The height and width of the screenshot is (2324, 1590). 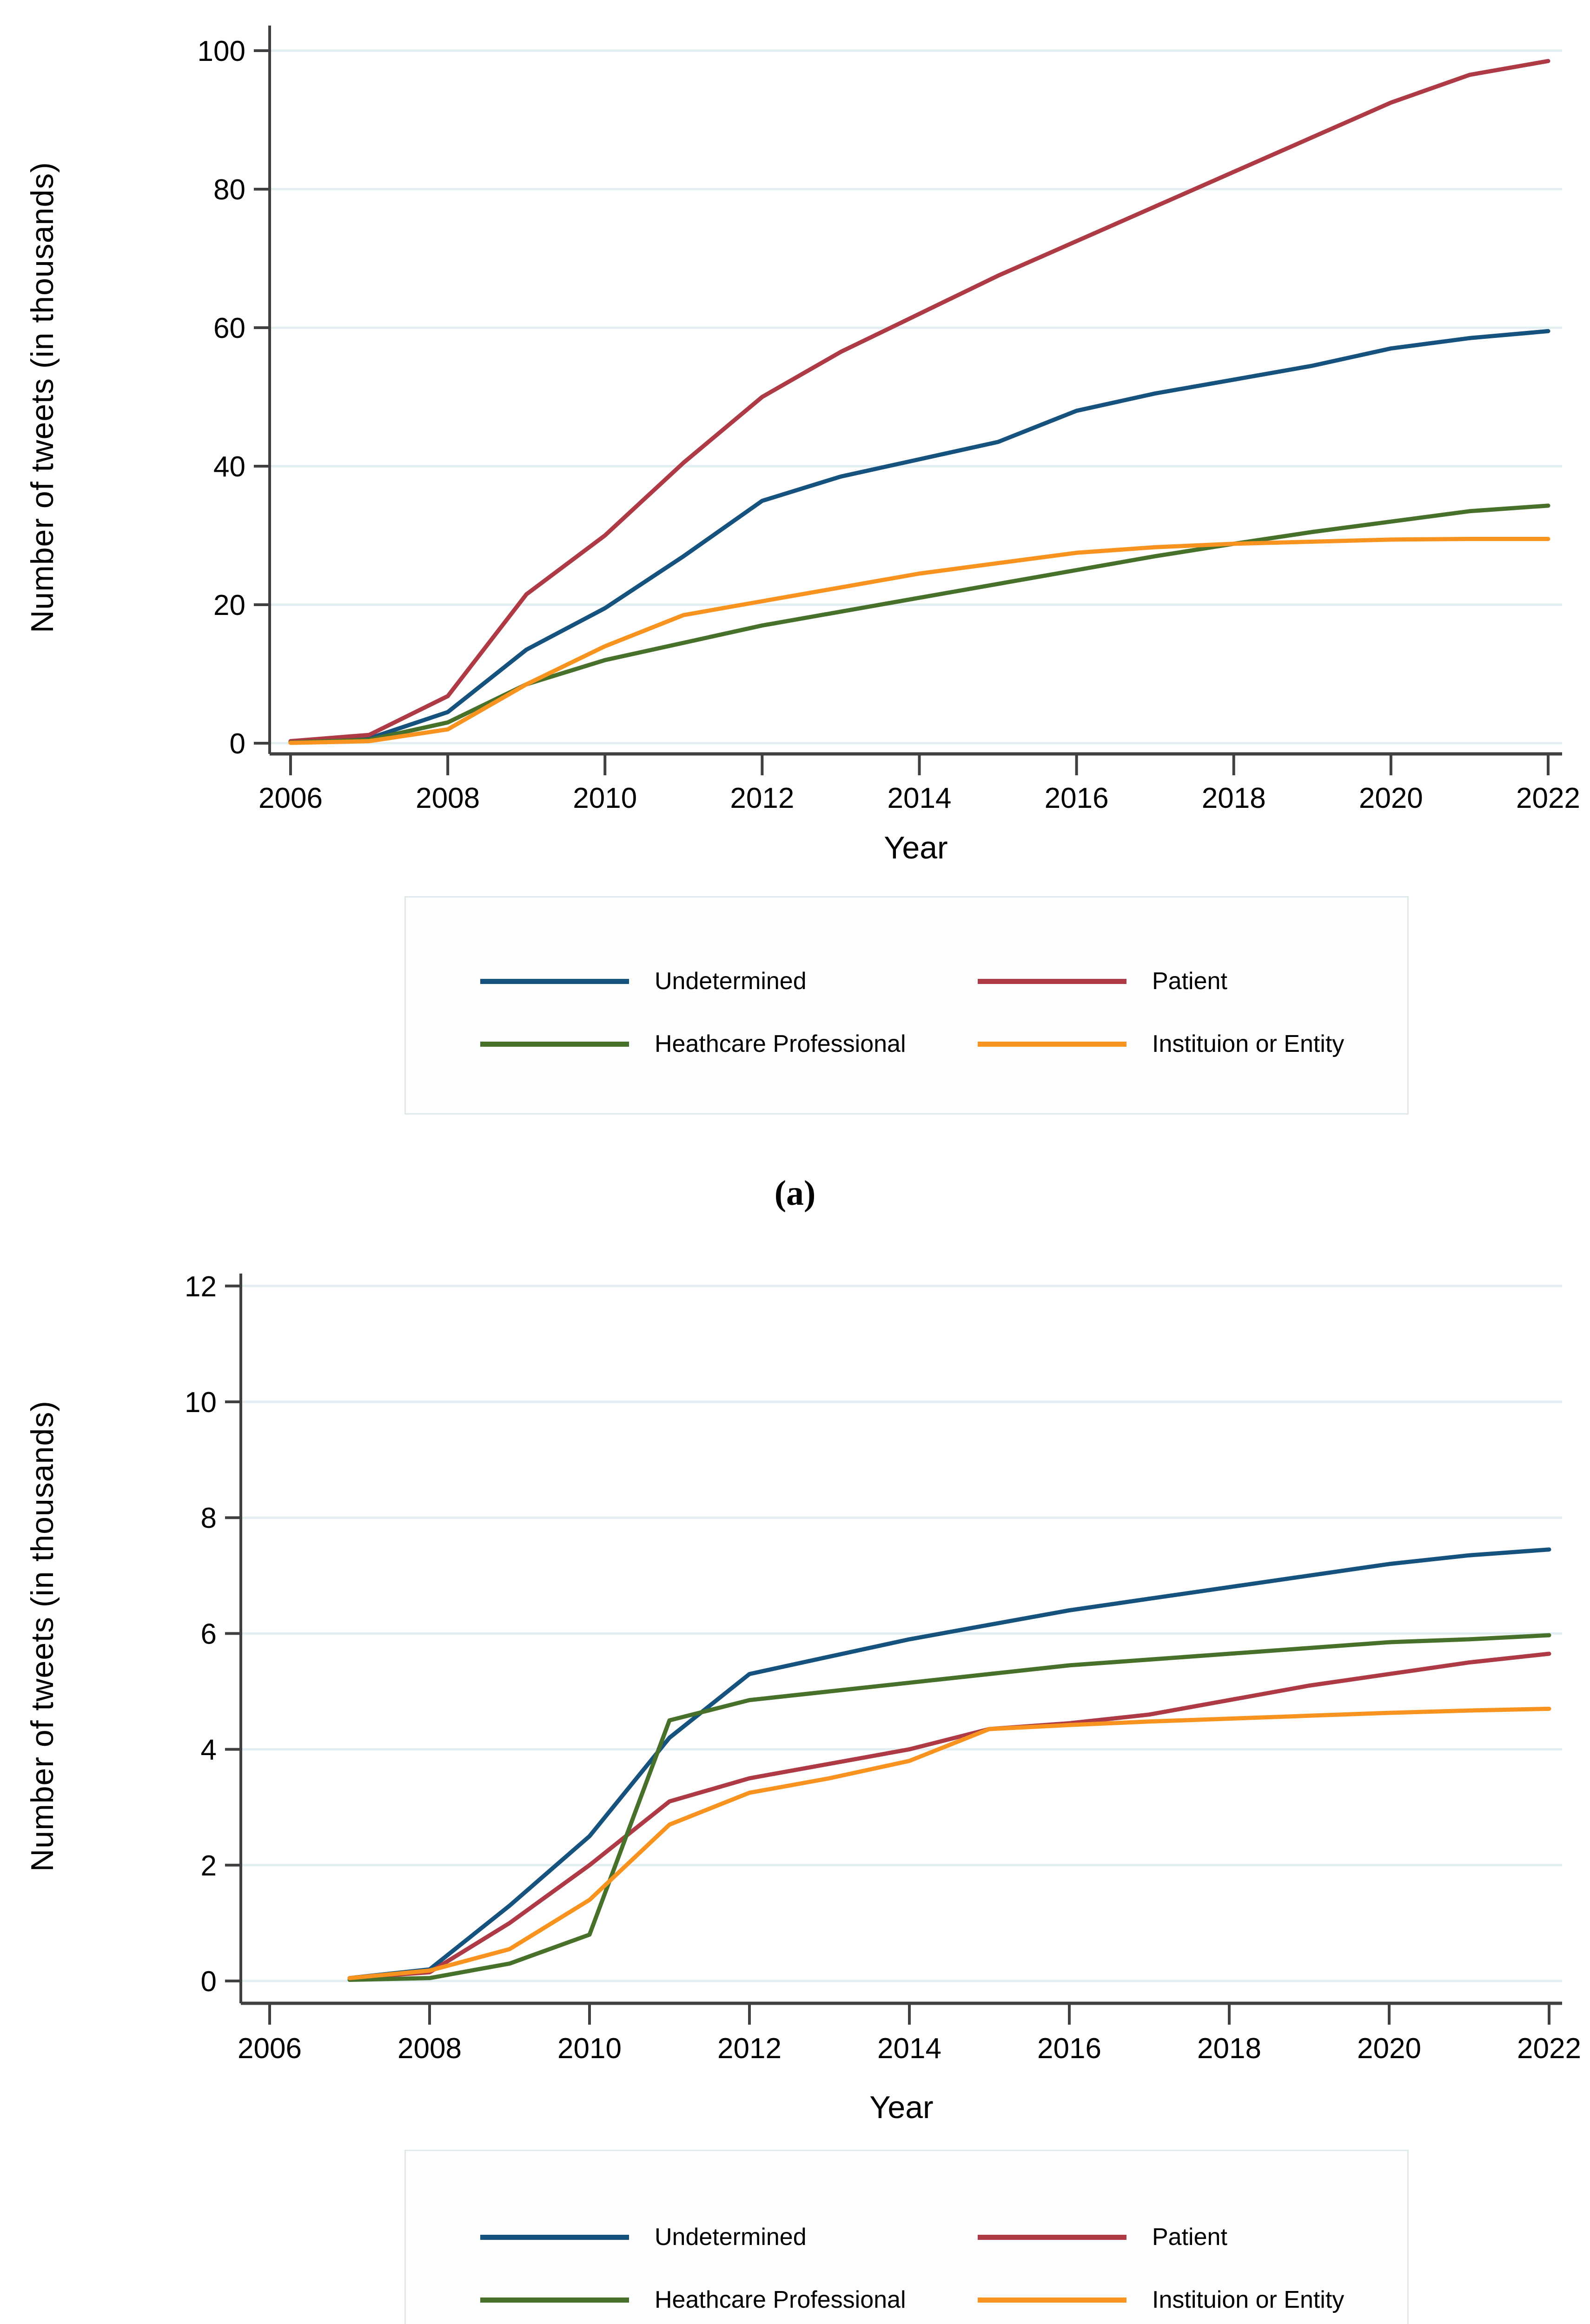 I want to click on caption-panel-a: (a), so click(x=795, y=1193).